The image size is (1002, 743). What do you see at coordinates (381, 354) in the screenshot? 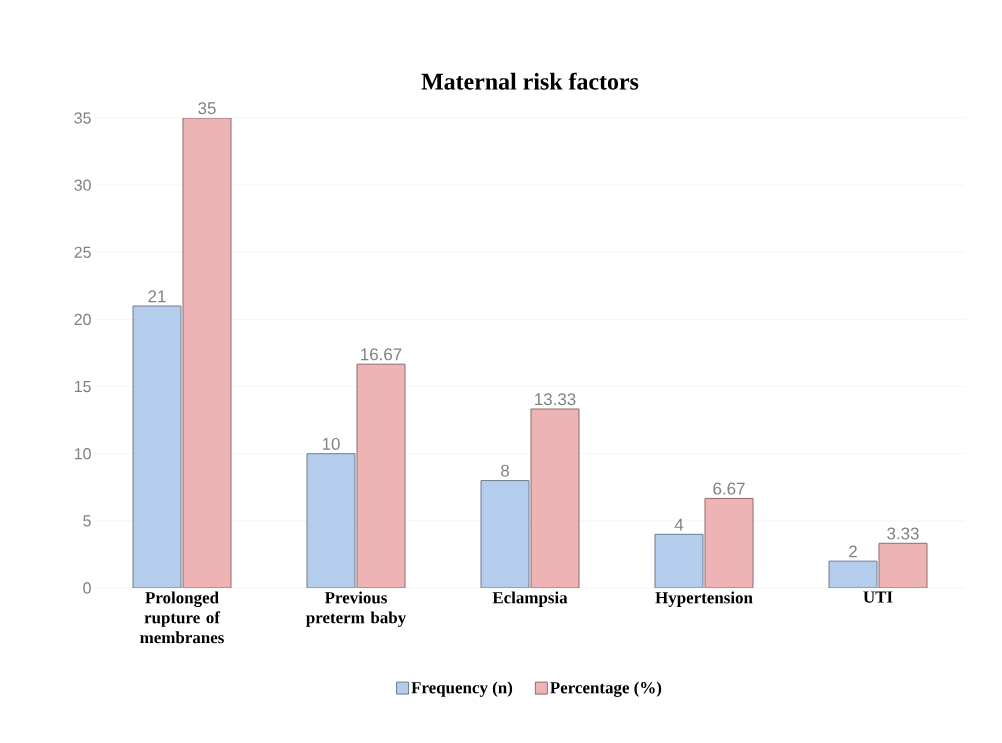
I see `data-label: 16.67` at bounding box center [381, 354].